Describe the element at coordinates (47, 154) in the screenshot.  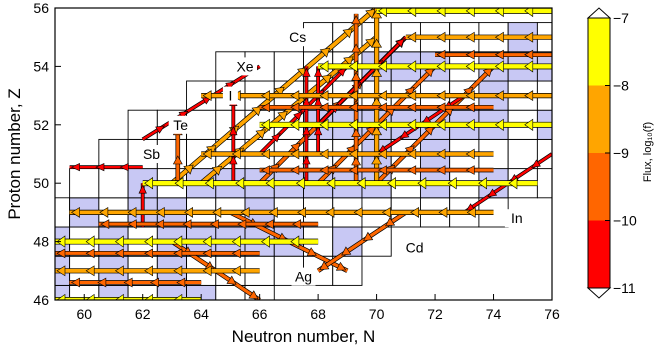
I see `y-axis-ticks: 46 48 50 52 54 56` at that location.